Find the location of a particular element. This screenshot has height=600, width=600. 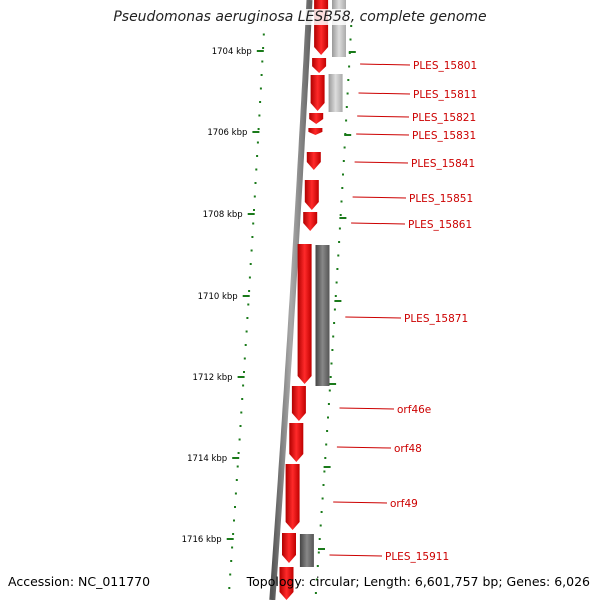

gene-label: PLES_15851 is located at coordinates (441, 199).